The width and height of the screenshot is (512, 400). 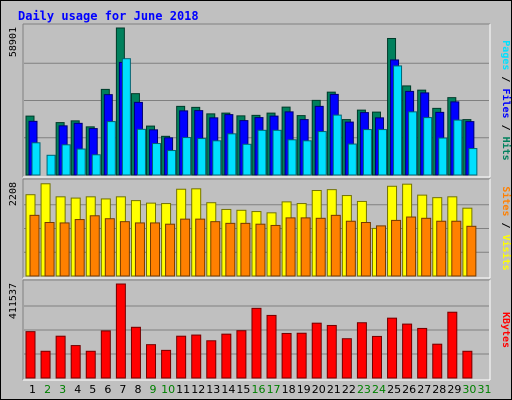 I want to click on x-tick-label-day-3: 3, so click(x=62, y=389).